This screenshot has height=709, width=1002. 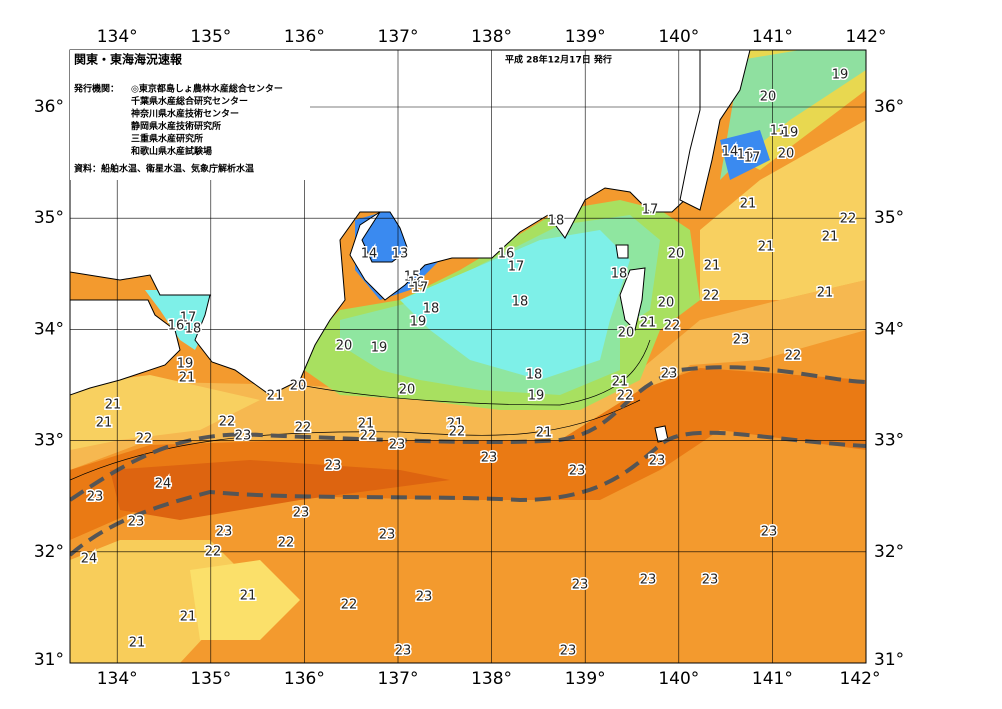 What do you see at coordinates (398, 679) in the screenshot?
I see `lon-label-bottom: 137°` at bounding box center [398, 679].